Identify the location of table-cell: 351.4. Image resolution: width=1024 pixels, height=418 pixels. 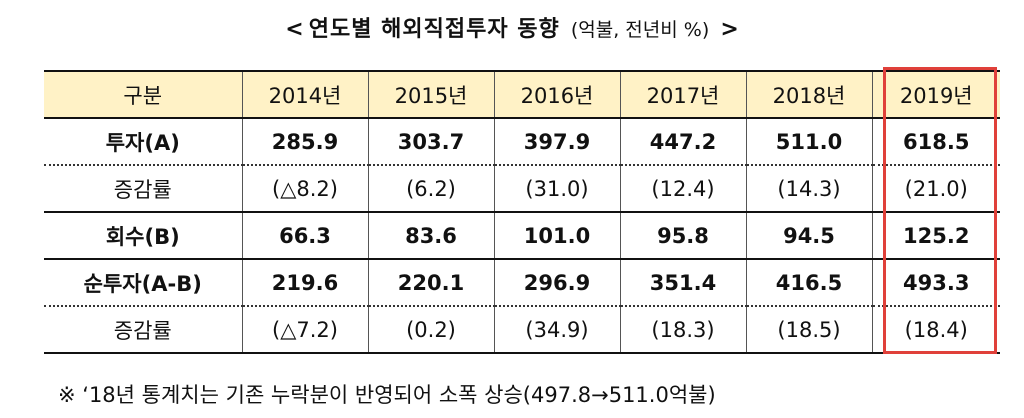
(682, 283).